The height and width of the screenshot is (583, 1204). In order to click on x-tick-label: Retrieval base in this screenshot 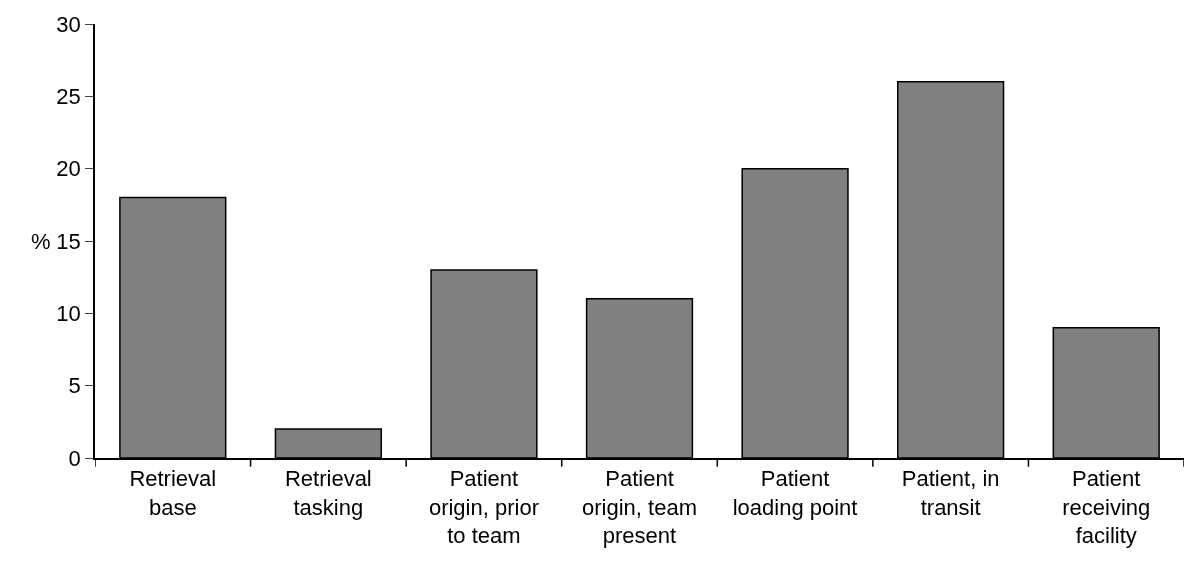, I will do `click(173, 493)`.